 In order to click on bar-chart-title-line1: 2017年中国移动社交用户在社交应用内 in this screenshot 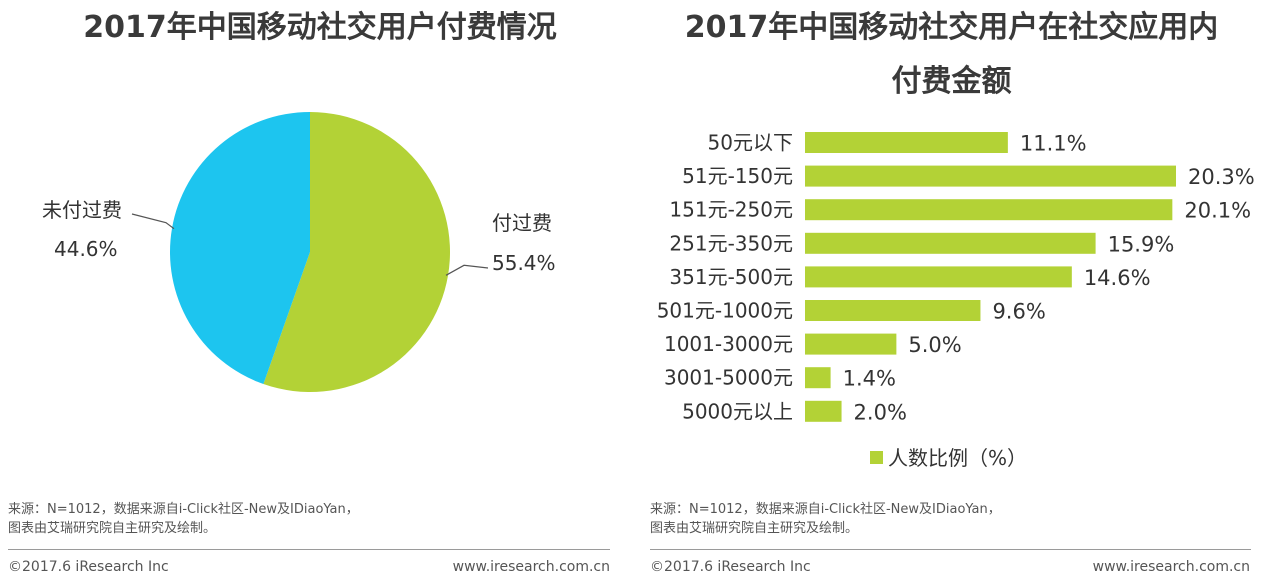, I will do `click(951, 27)`.